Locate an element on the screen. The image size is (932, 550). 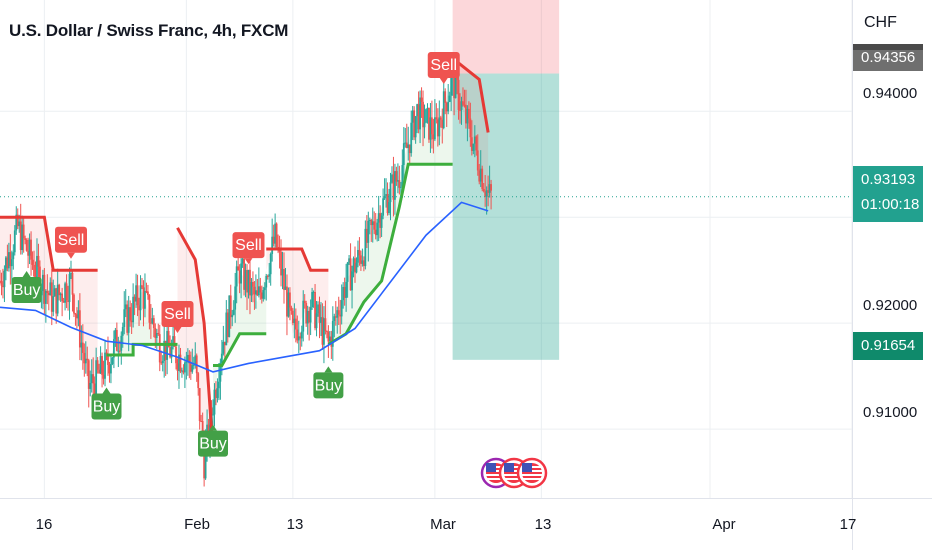
icon-stripe is located at coordinates (532, 475).